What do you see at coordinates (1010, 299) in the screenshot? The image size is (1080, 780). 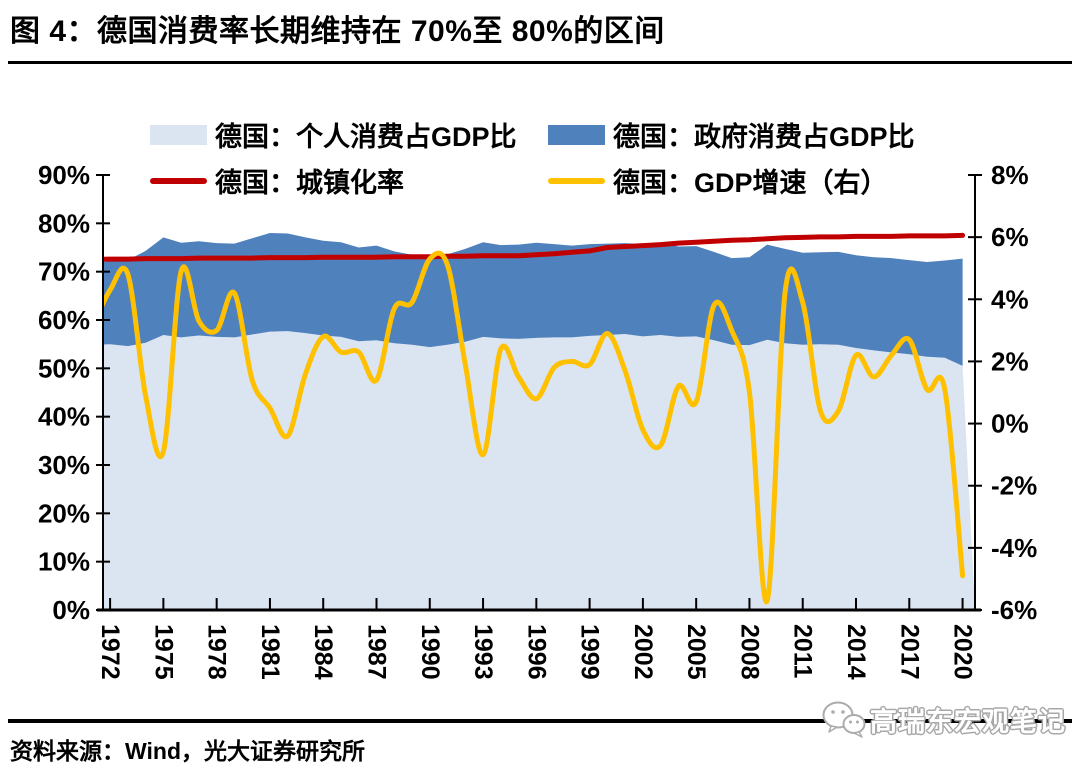 I see `right-axis-tick-label: 4%` at bounding box center [1010, 299].